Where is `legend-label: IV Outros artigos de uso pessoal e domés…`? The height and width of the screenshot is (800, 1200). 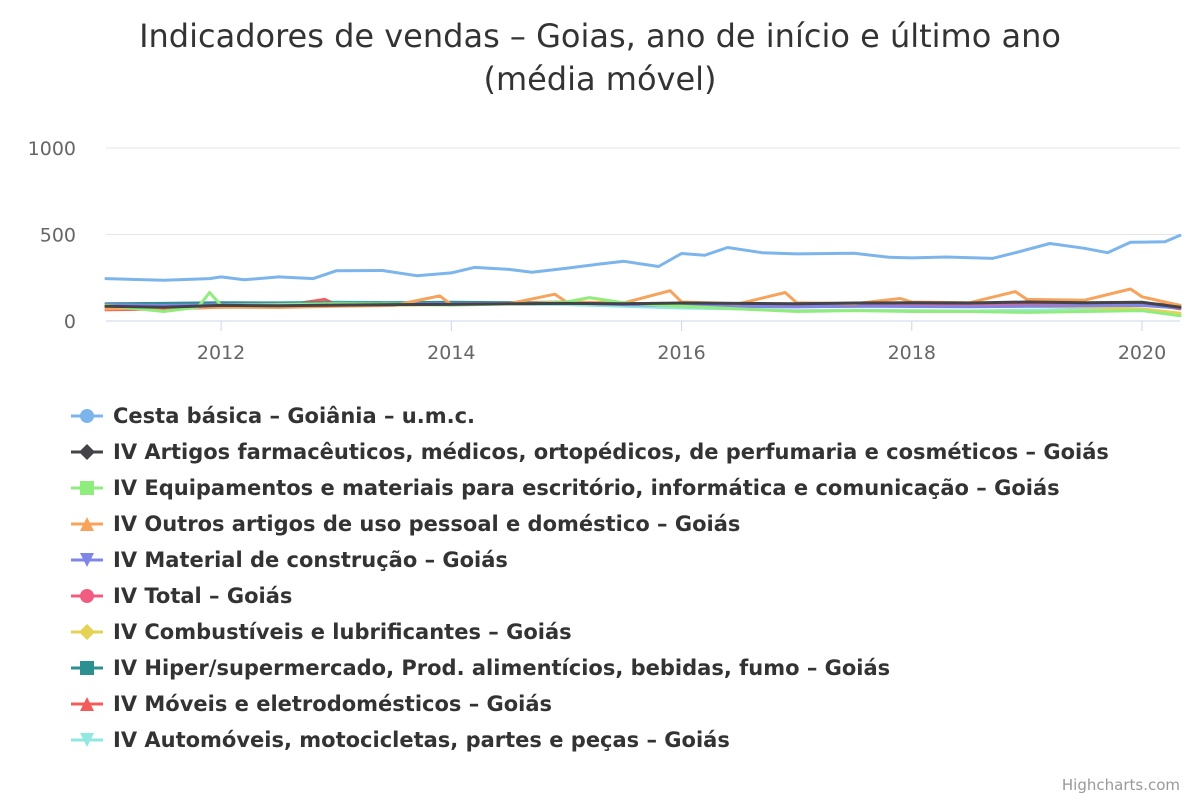
legend-label: IV Outros artigos de uso pessoal e domés… is located at coordinates (426, 524).